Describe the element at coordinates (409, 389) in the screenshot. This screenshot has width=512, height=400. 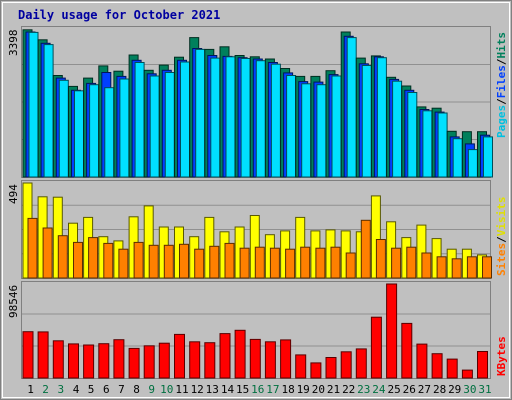
I see `x-label-day-26: 26` at that location.